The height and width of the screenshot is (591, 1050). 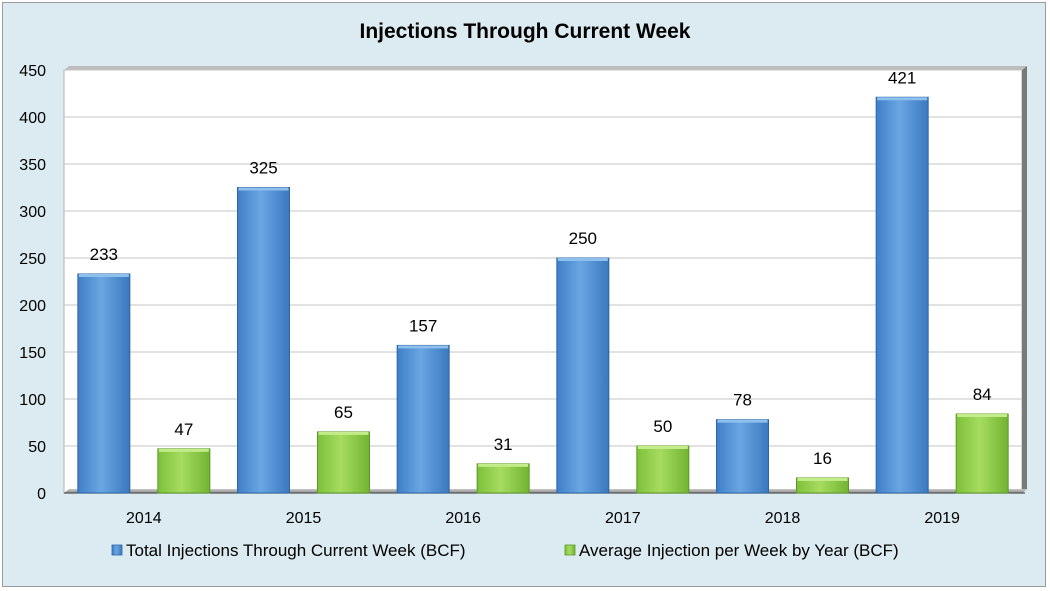 I want to click on data-label: 78, so click(x=742, y=400).